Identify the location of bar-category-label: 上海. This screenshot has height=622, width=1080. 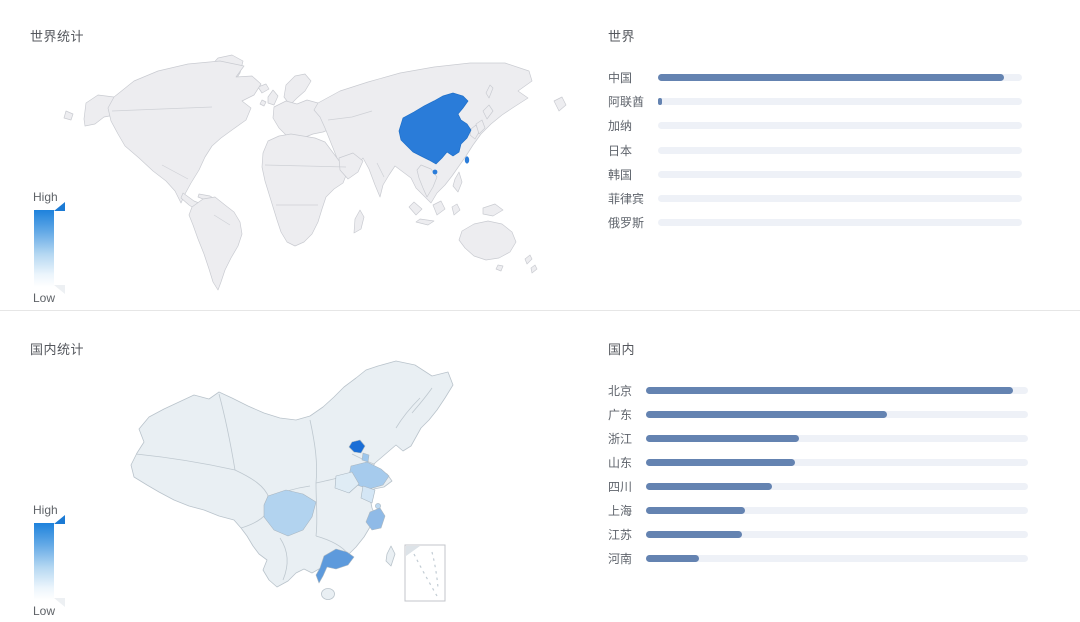
(620, 510).